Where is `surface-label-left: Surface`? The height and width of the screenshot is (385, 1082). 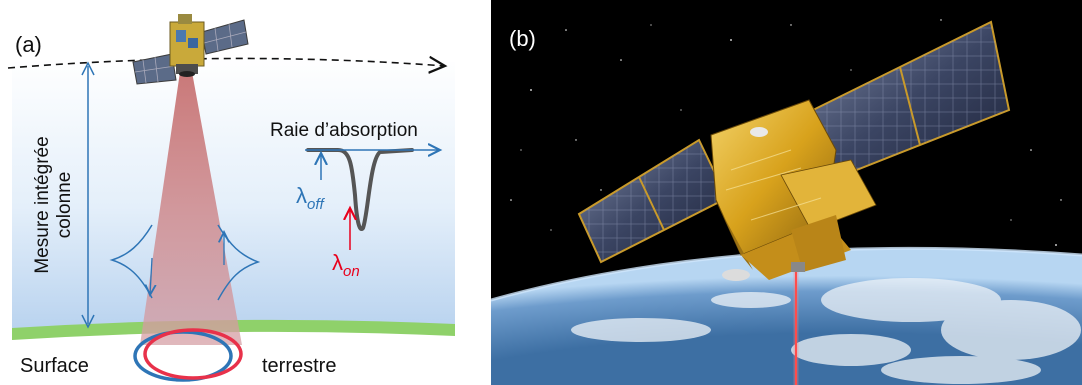
surface-label-left: Surface is located at coordinates (54, 366).